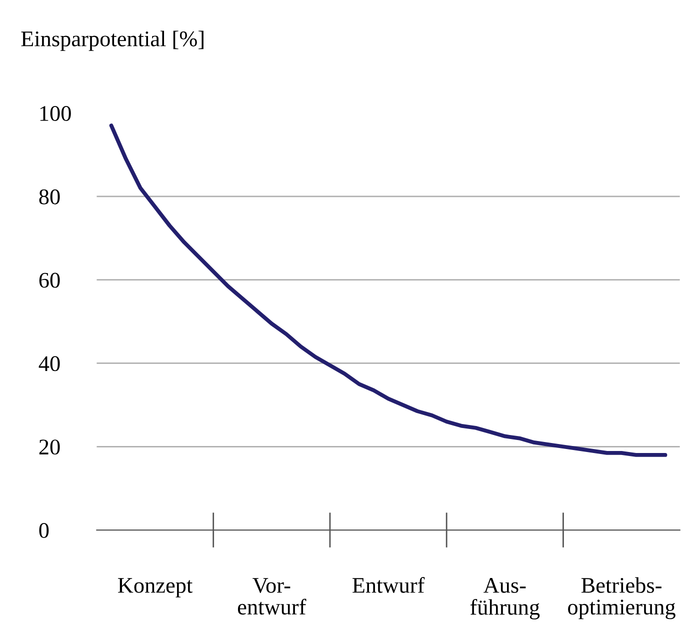 This screenshot has height=628, width=686. Describe the element at coordinates (388, 585) in the screenshot. I see `x-tick-label: Entwurf` at that location.